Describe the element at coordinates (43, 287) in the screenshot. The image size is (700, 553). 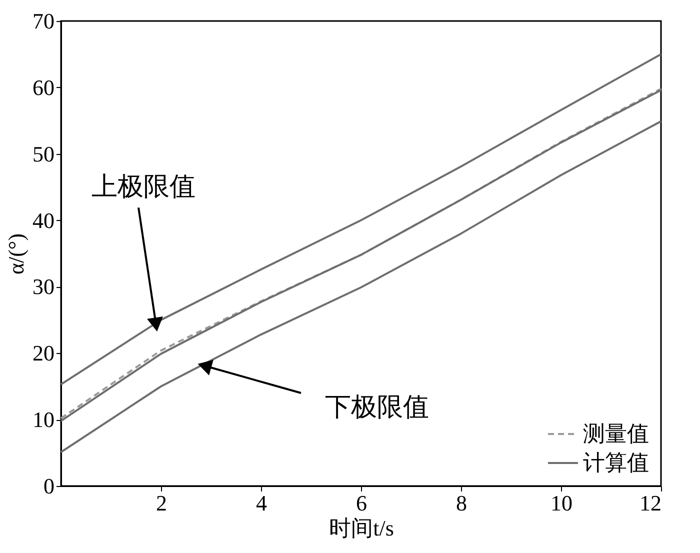
I see `y-tick-label: 30` at that location.